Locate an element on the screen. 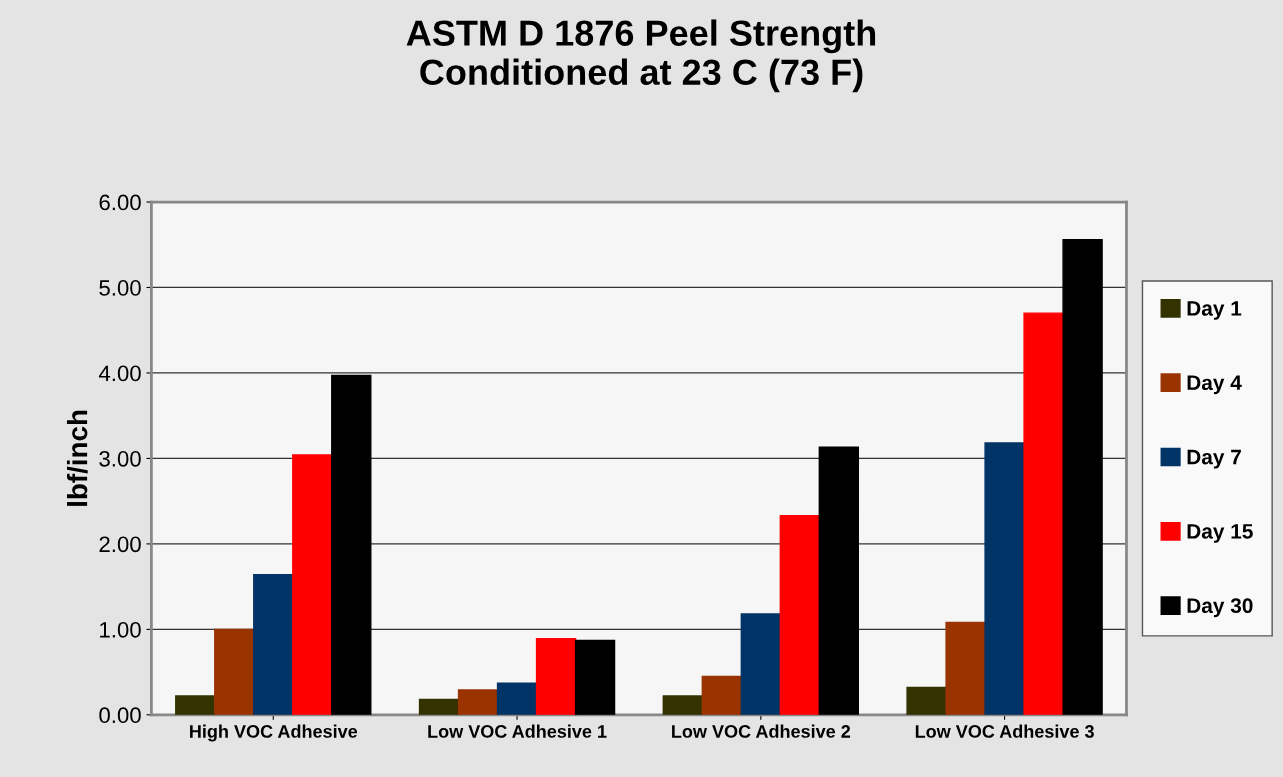 The image size is (1283, 777). x-tick-label: High VOC Adhesive is located at coordinates (274, 733).